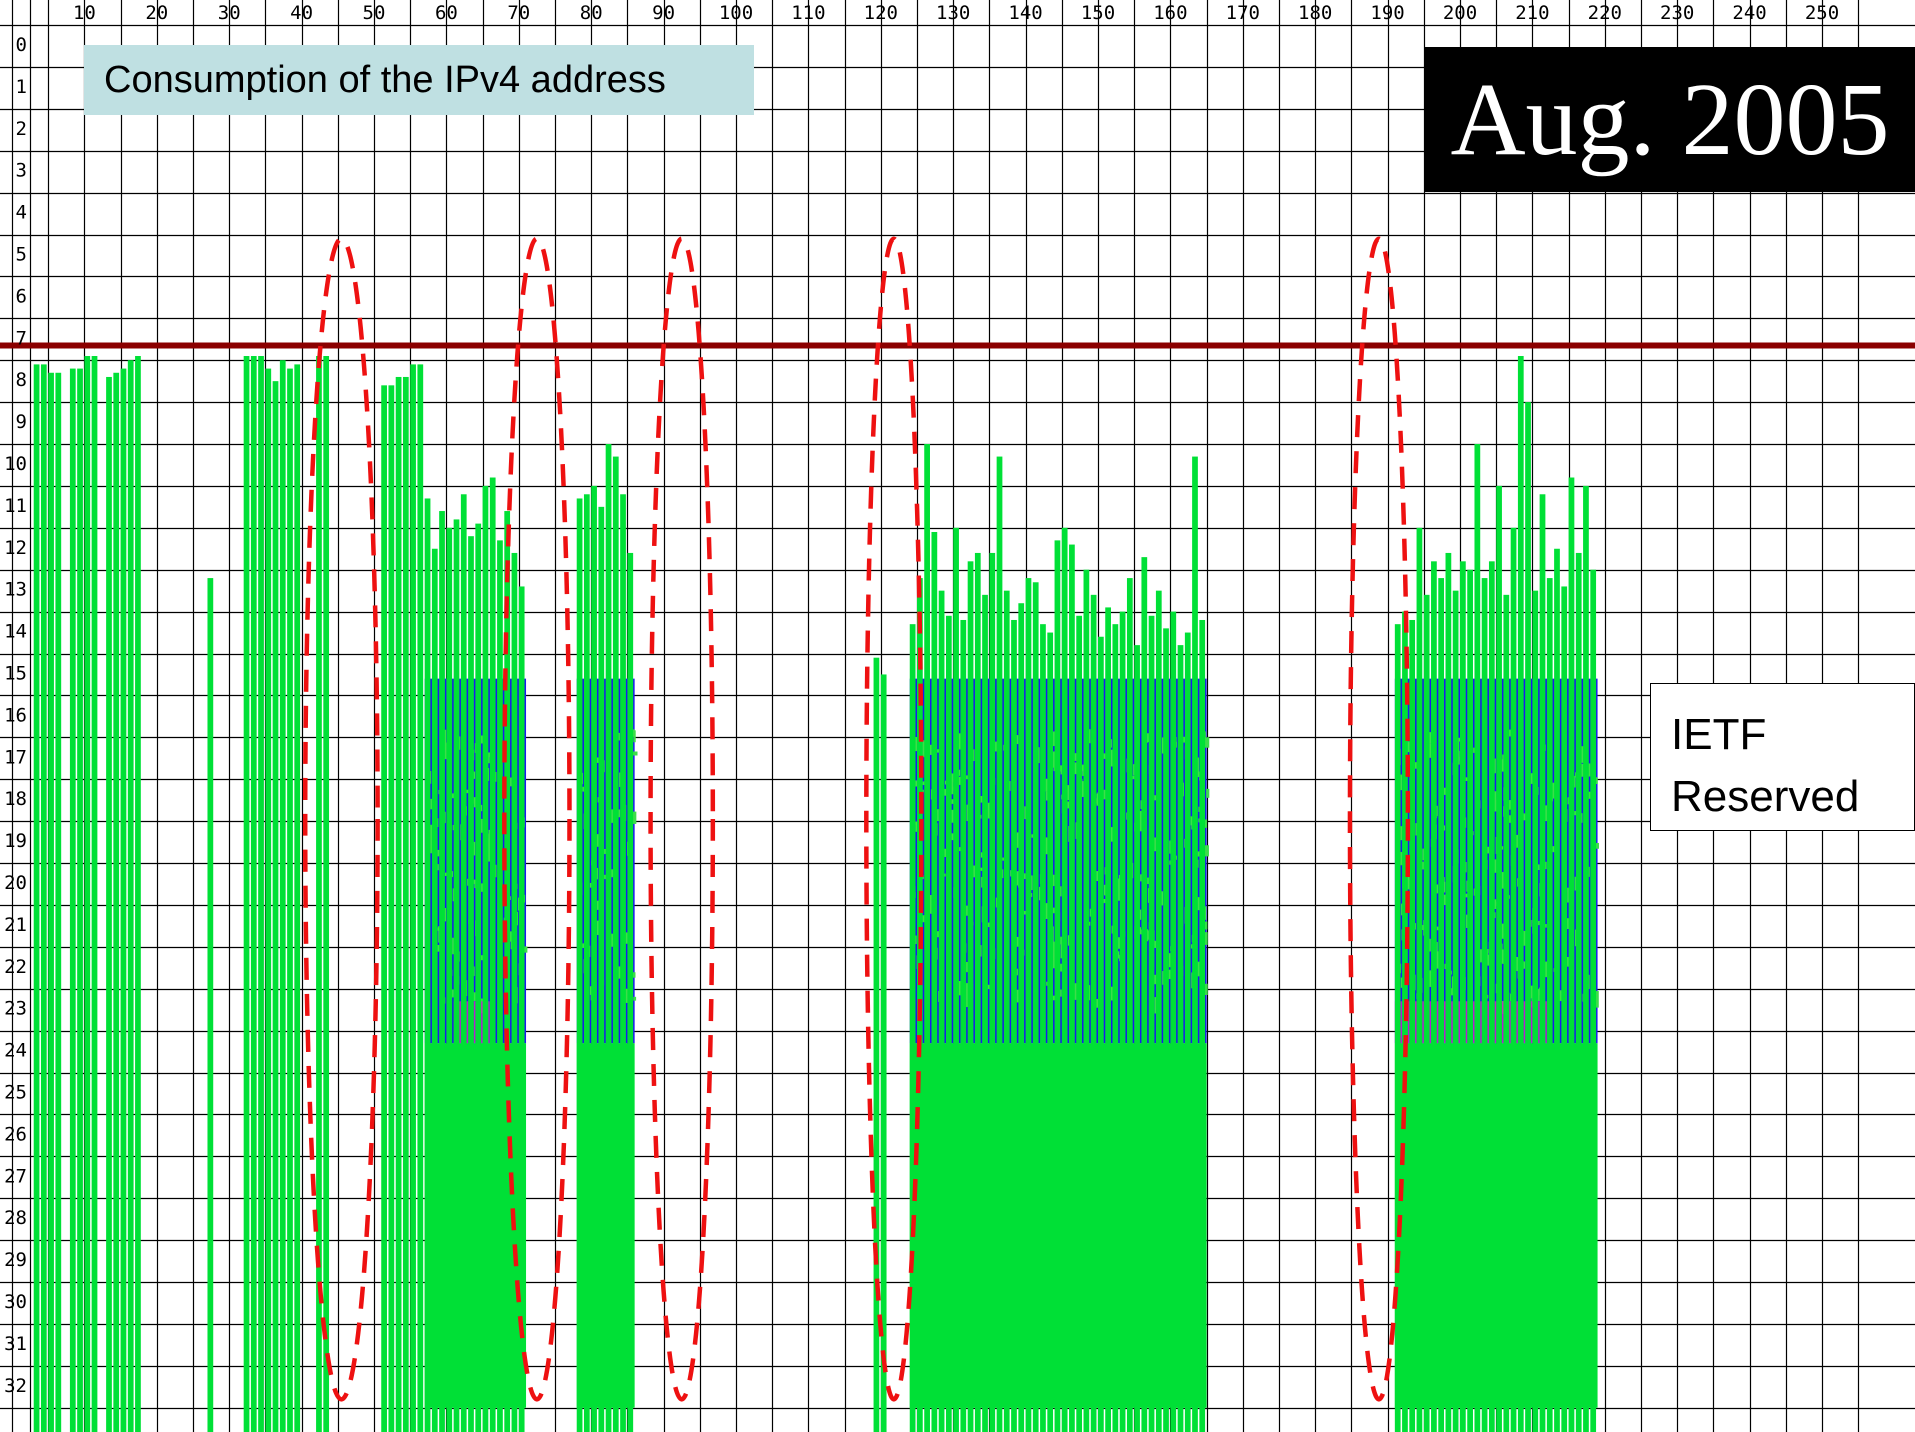 The image size is (1915, 1432). I want to click on x-tick-label: 20, so click(156, 13).